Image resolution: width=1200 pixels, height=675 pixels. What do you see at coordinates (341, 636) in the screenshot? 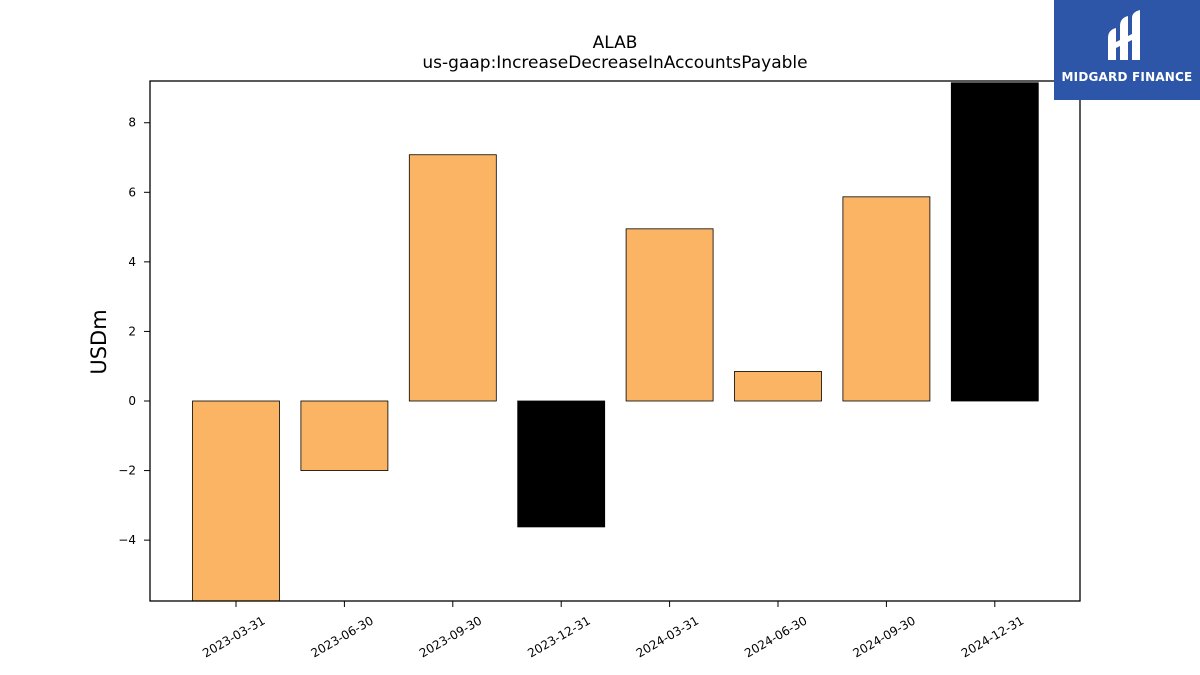
I see `x-tick-label: 2023-06-30` at bounding box center [341, 636].